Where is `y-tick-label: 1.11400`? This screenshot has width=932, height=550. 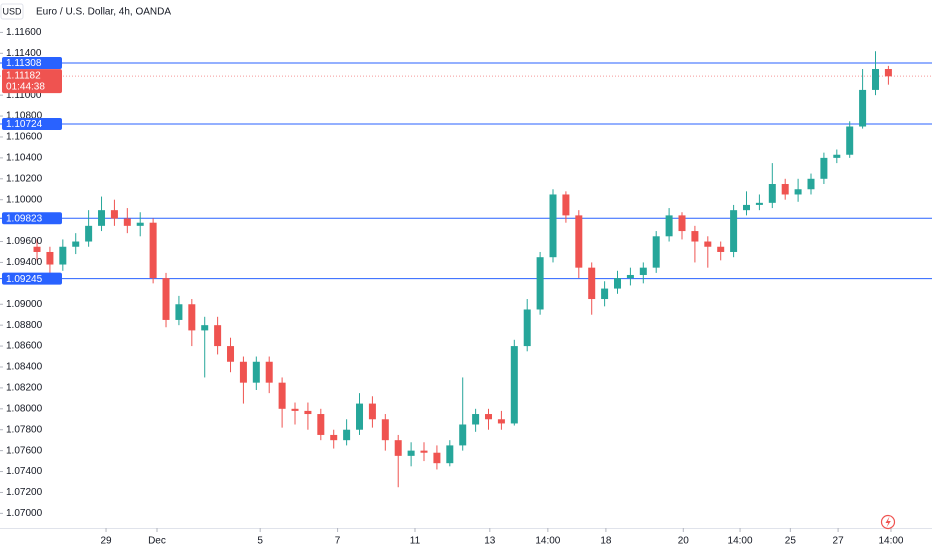 y-tick-label: 1.11400 is located at coordinates (24, 53).